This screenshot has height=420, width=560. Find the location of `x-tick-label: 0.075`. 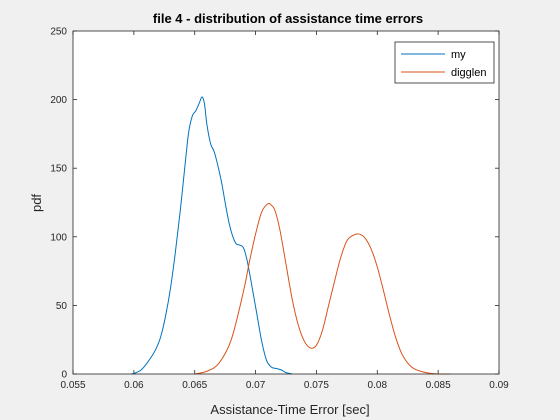

x-tick-label: 0.075 is located at coordinates (316, 385).